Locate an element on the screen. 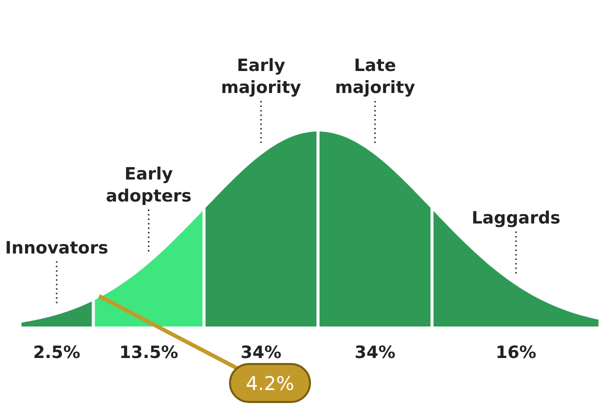 The width and height of the screenshot is (602, 411). category-label: Early majority is located at coordinates (261, 77).